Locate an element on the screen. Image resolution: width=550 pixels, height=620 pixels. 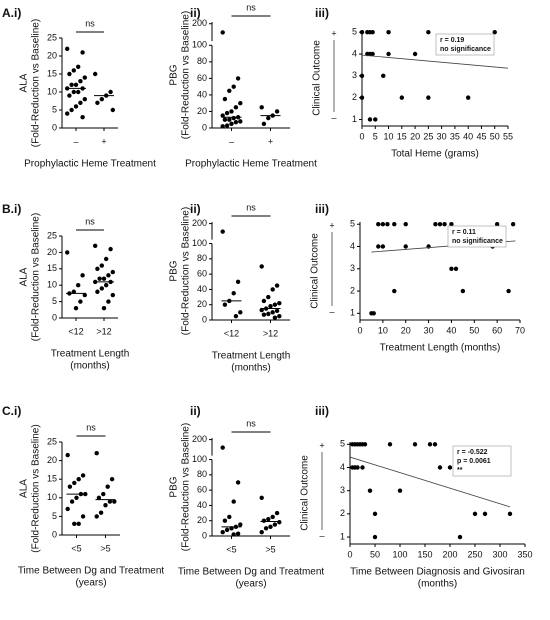
stats-text: p = 0.0061 is located at coordinates (474, 461).